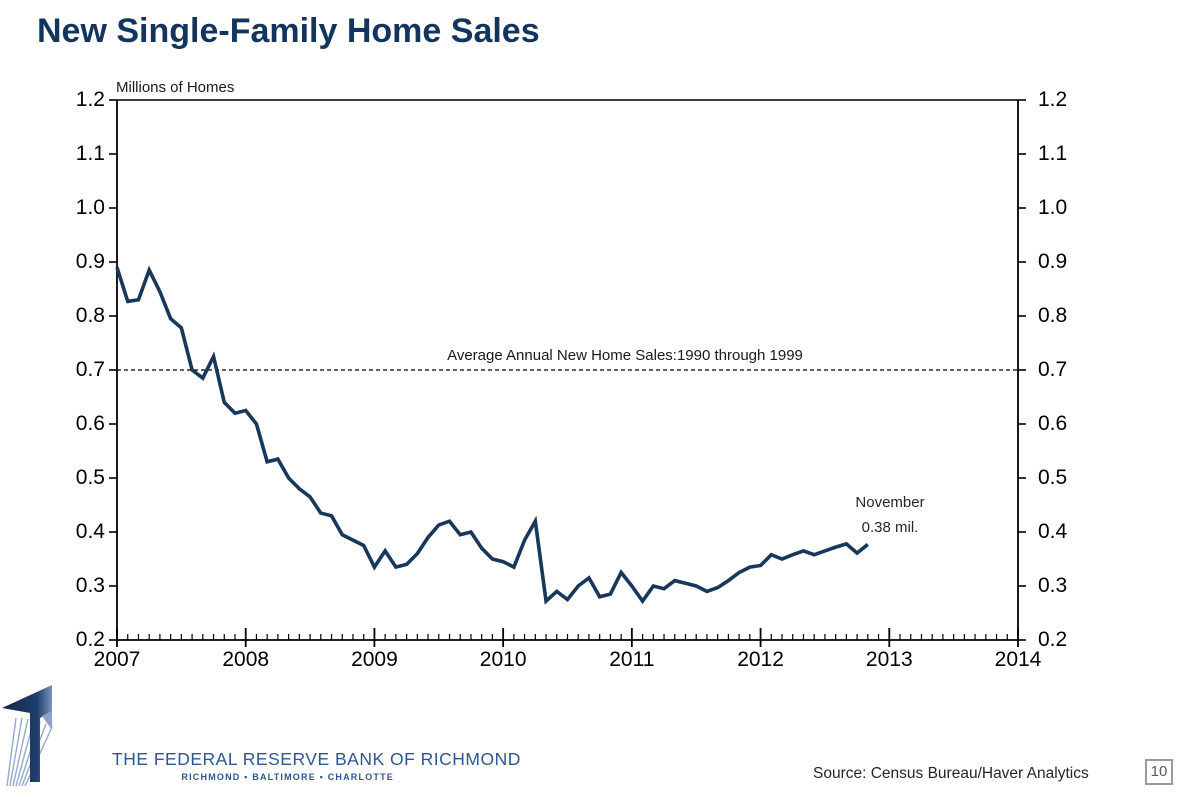  Describe the element at coordinates (760, 659) in the screenshot. I see `x-axis-label: 2012` at that location.